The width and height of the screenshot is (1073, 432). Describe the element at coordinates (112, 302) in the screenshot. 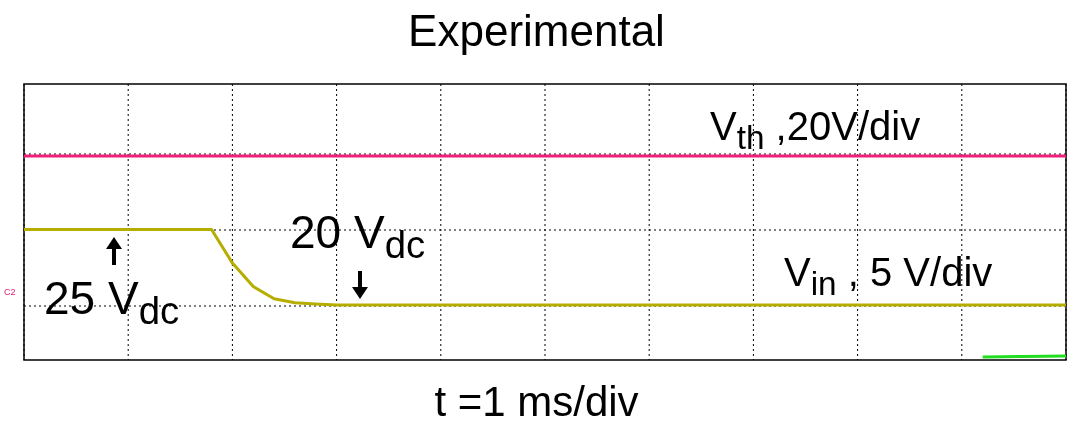

I see `annotation: 25 V$_{dc}$` at that location.